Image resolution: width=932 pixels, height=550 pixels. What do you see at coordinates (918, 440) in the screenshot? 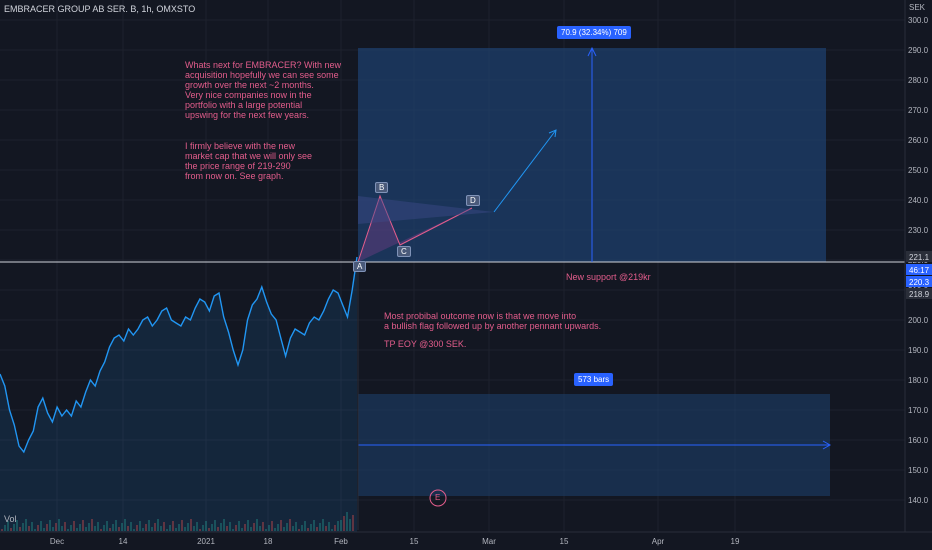
I see `y-tick-label: 160.0` at bounding box center [918, 440].